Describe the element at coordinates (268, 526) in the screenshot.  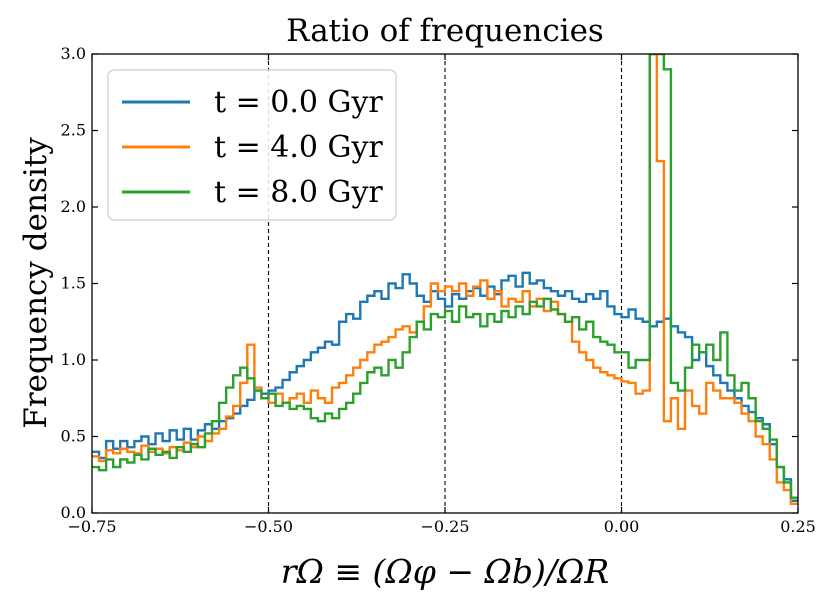
I see `x-tick-label: −0.50` at that location.